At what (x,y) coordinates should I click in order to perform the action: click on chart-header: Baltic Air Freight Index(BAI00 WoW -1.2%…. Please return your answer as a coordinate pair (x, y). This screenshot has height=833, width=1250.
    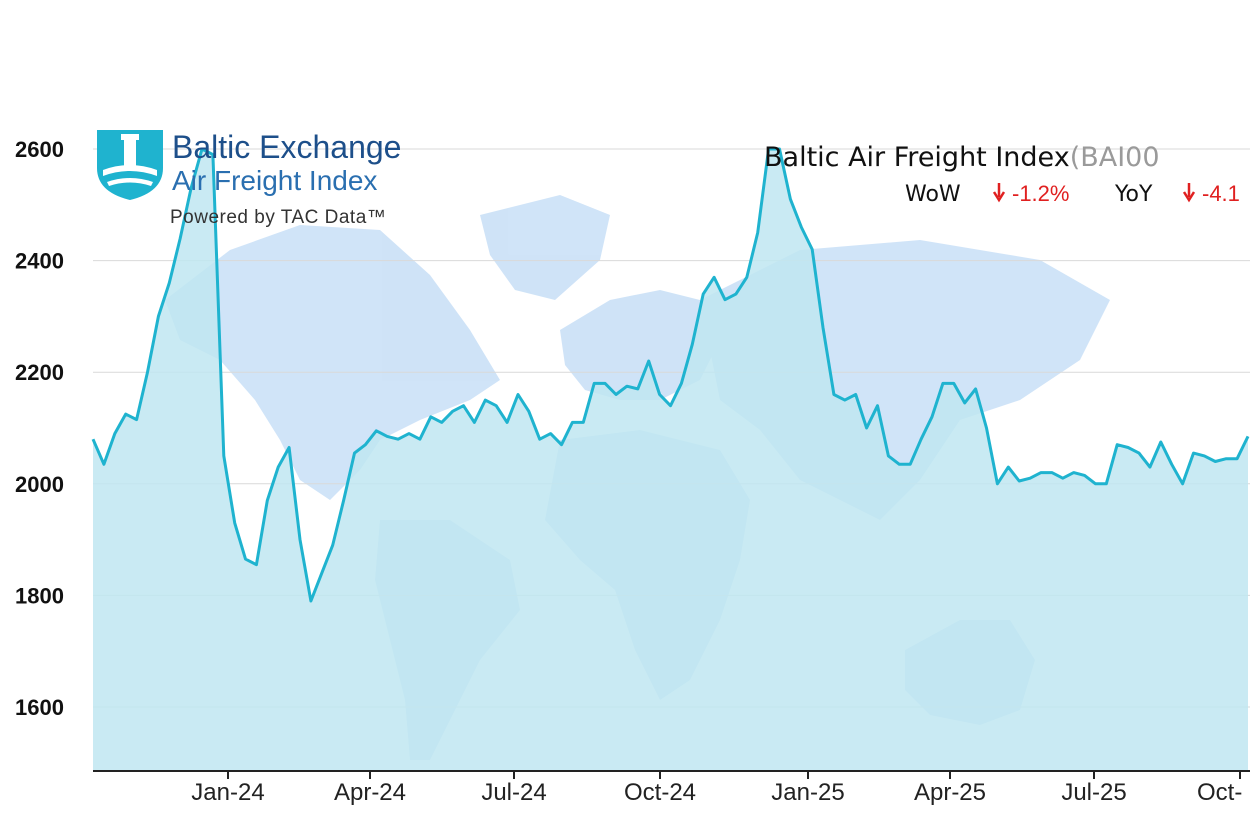
    Looking at the image, I should click on (1002, 174).